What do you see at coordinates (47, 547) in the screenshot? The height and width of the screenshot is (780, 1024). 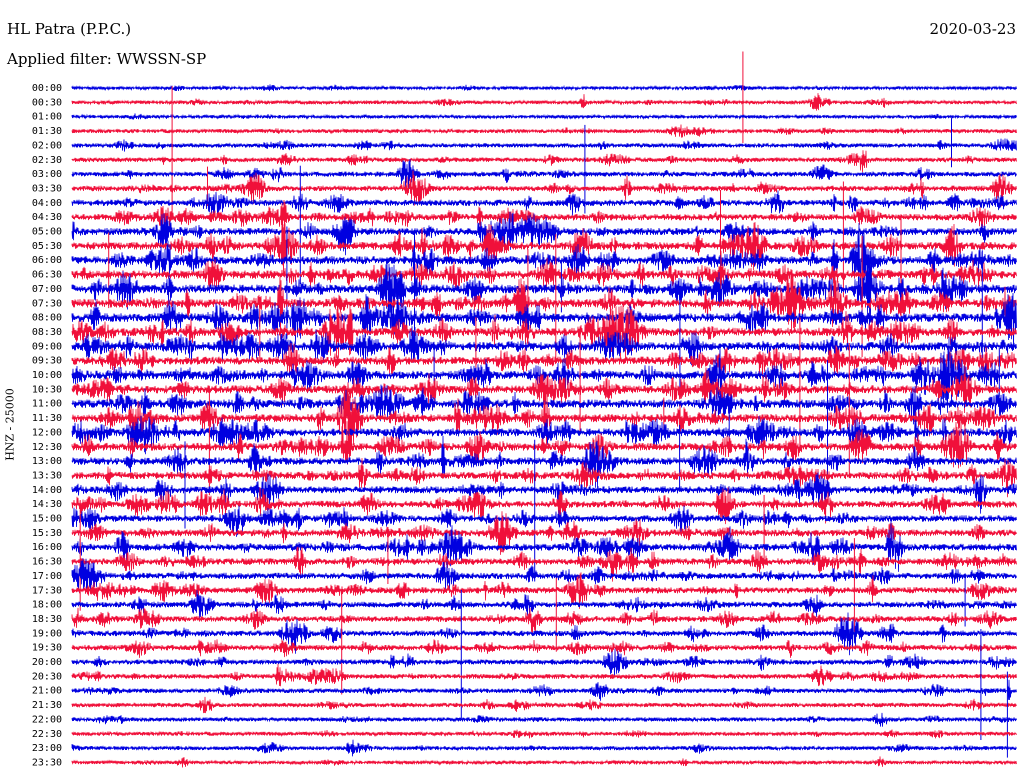 I see `row-label: 16:00` at bounding box center [47, 547].